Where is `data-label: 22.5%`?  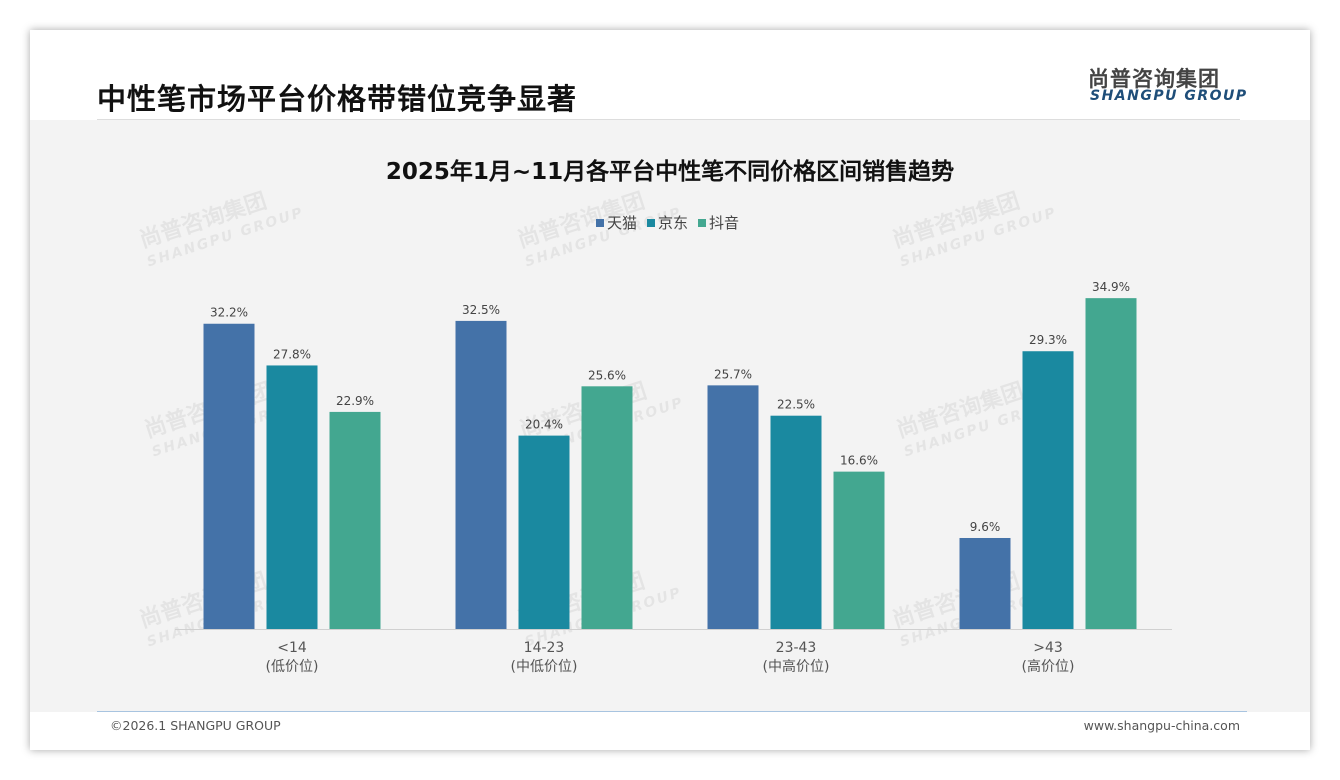
data-label: 22.5% is located at coordinates (796, 405).